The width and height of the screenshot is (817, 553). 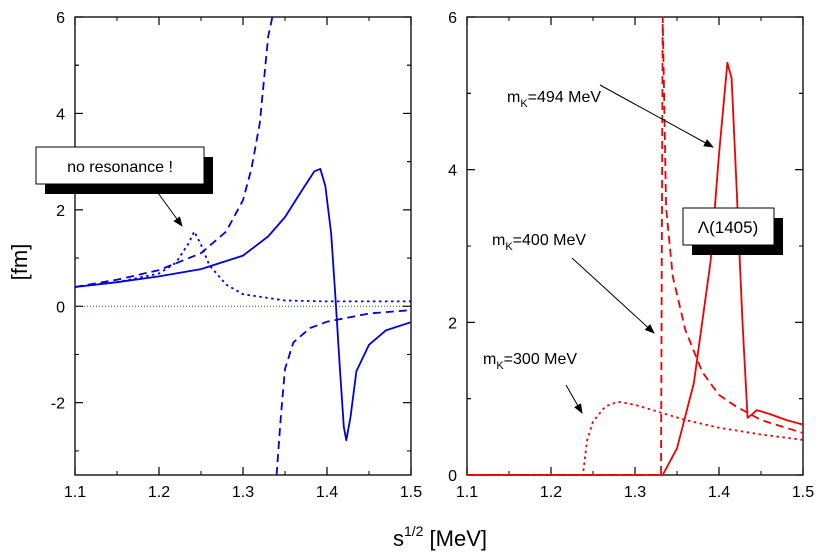 I want to click on lambda-box, so click(x=728, y=226).